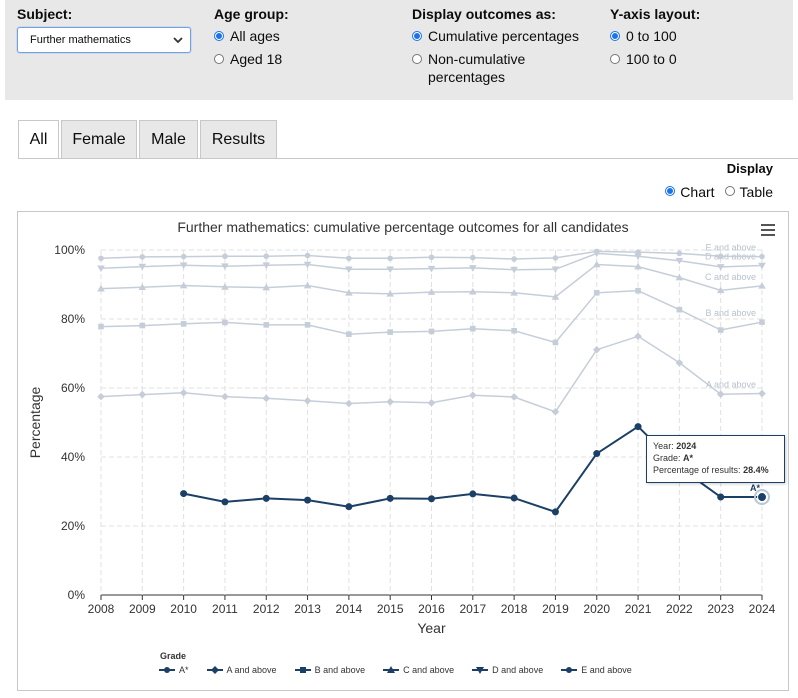 The width and height of the screenshot is (798, 698). I want to click on outcomes-option-non-cumulative: Non-cumulative percentages, so click(487, 70).